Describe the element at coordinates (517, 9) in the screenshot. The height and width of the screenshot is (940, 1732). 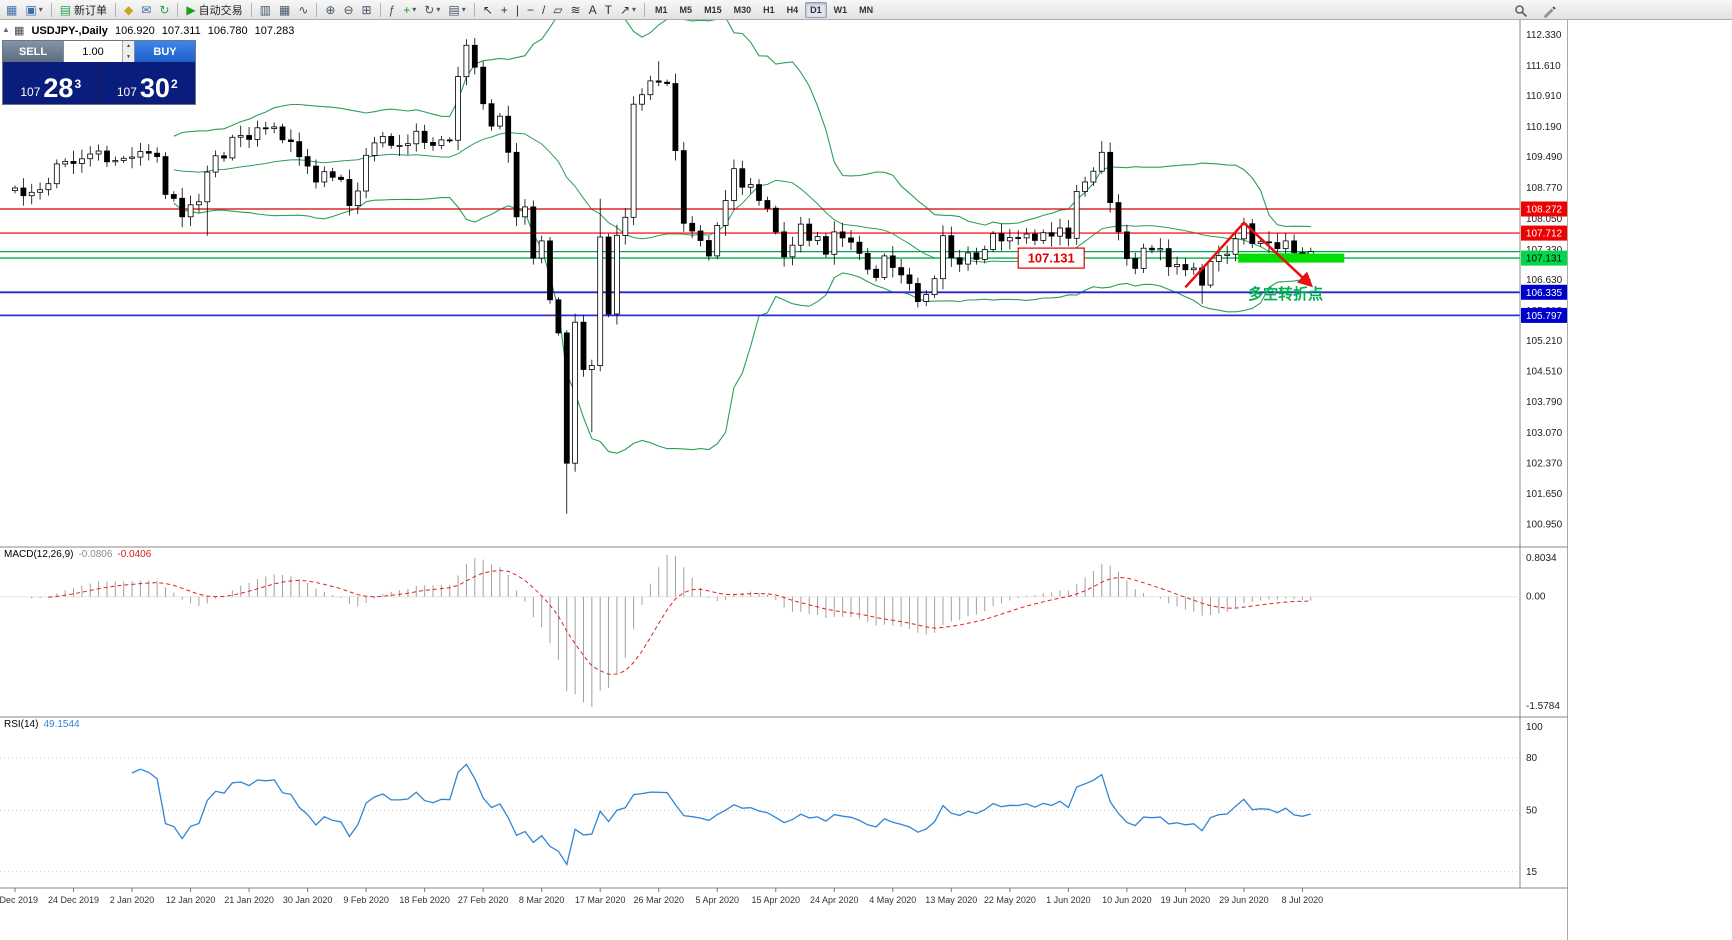
I see `vertical-line-icon: |` at that location.